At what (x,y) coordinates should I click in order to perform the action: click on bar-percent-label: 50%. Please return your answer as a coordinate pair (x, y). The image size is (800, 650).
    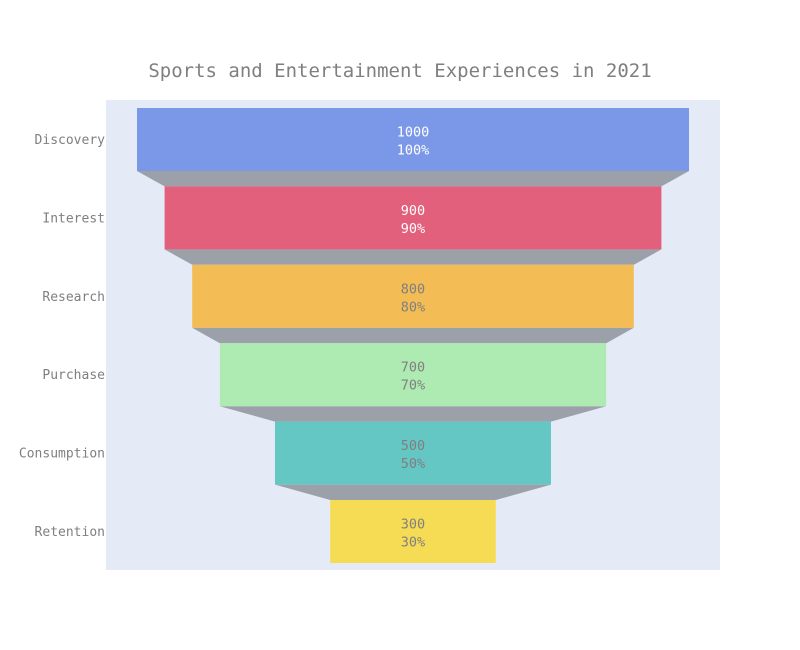
    Looking at the image, I should click on (413, 464).